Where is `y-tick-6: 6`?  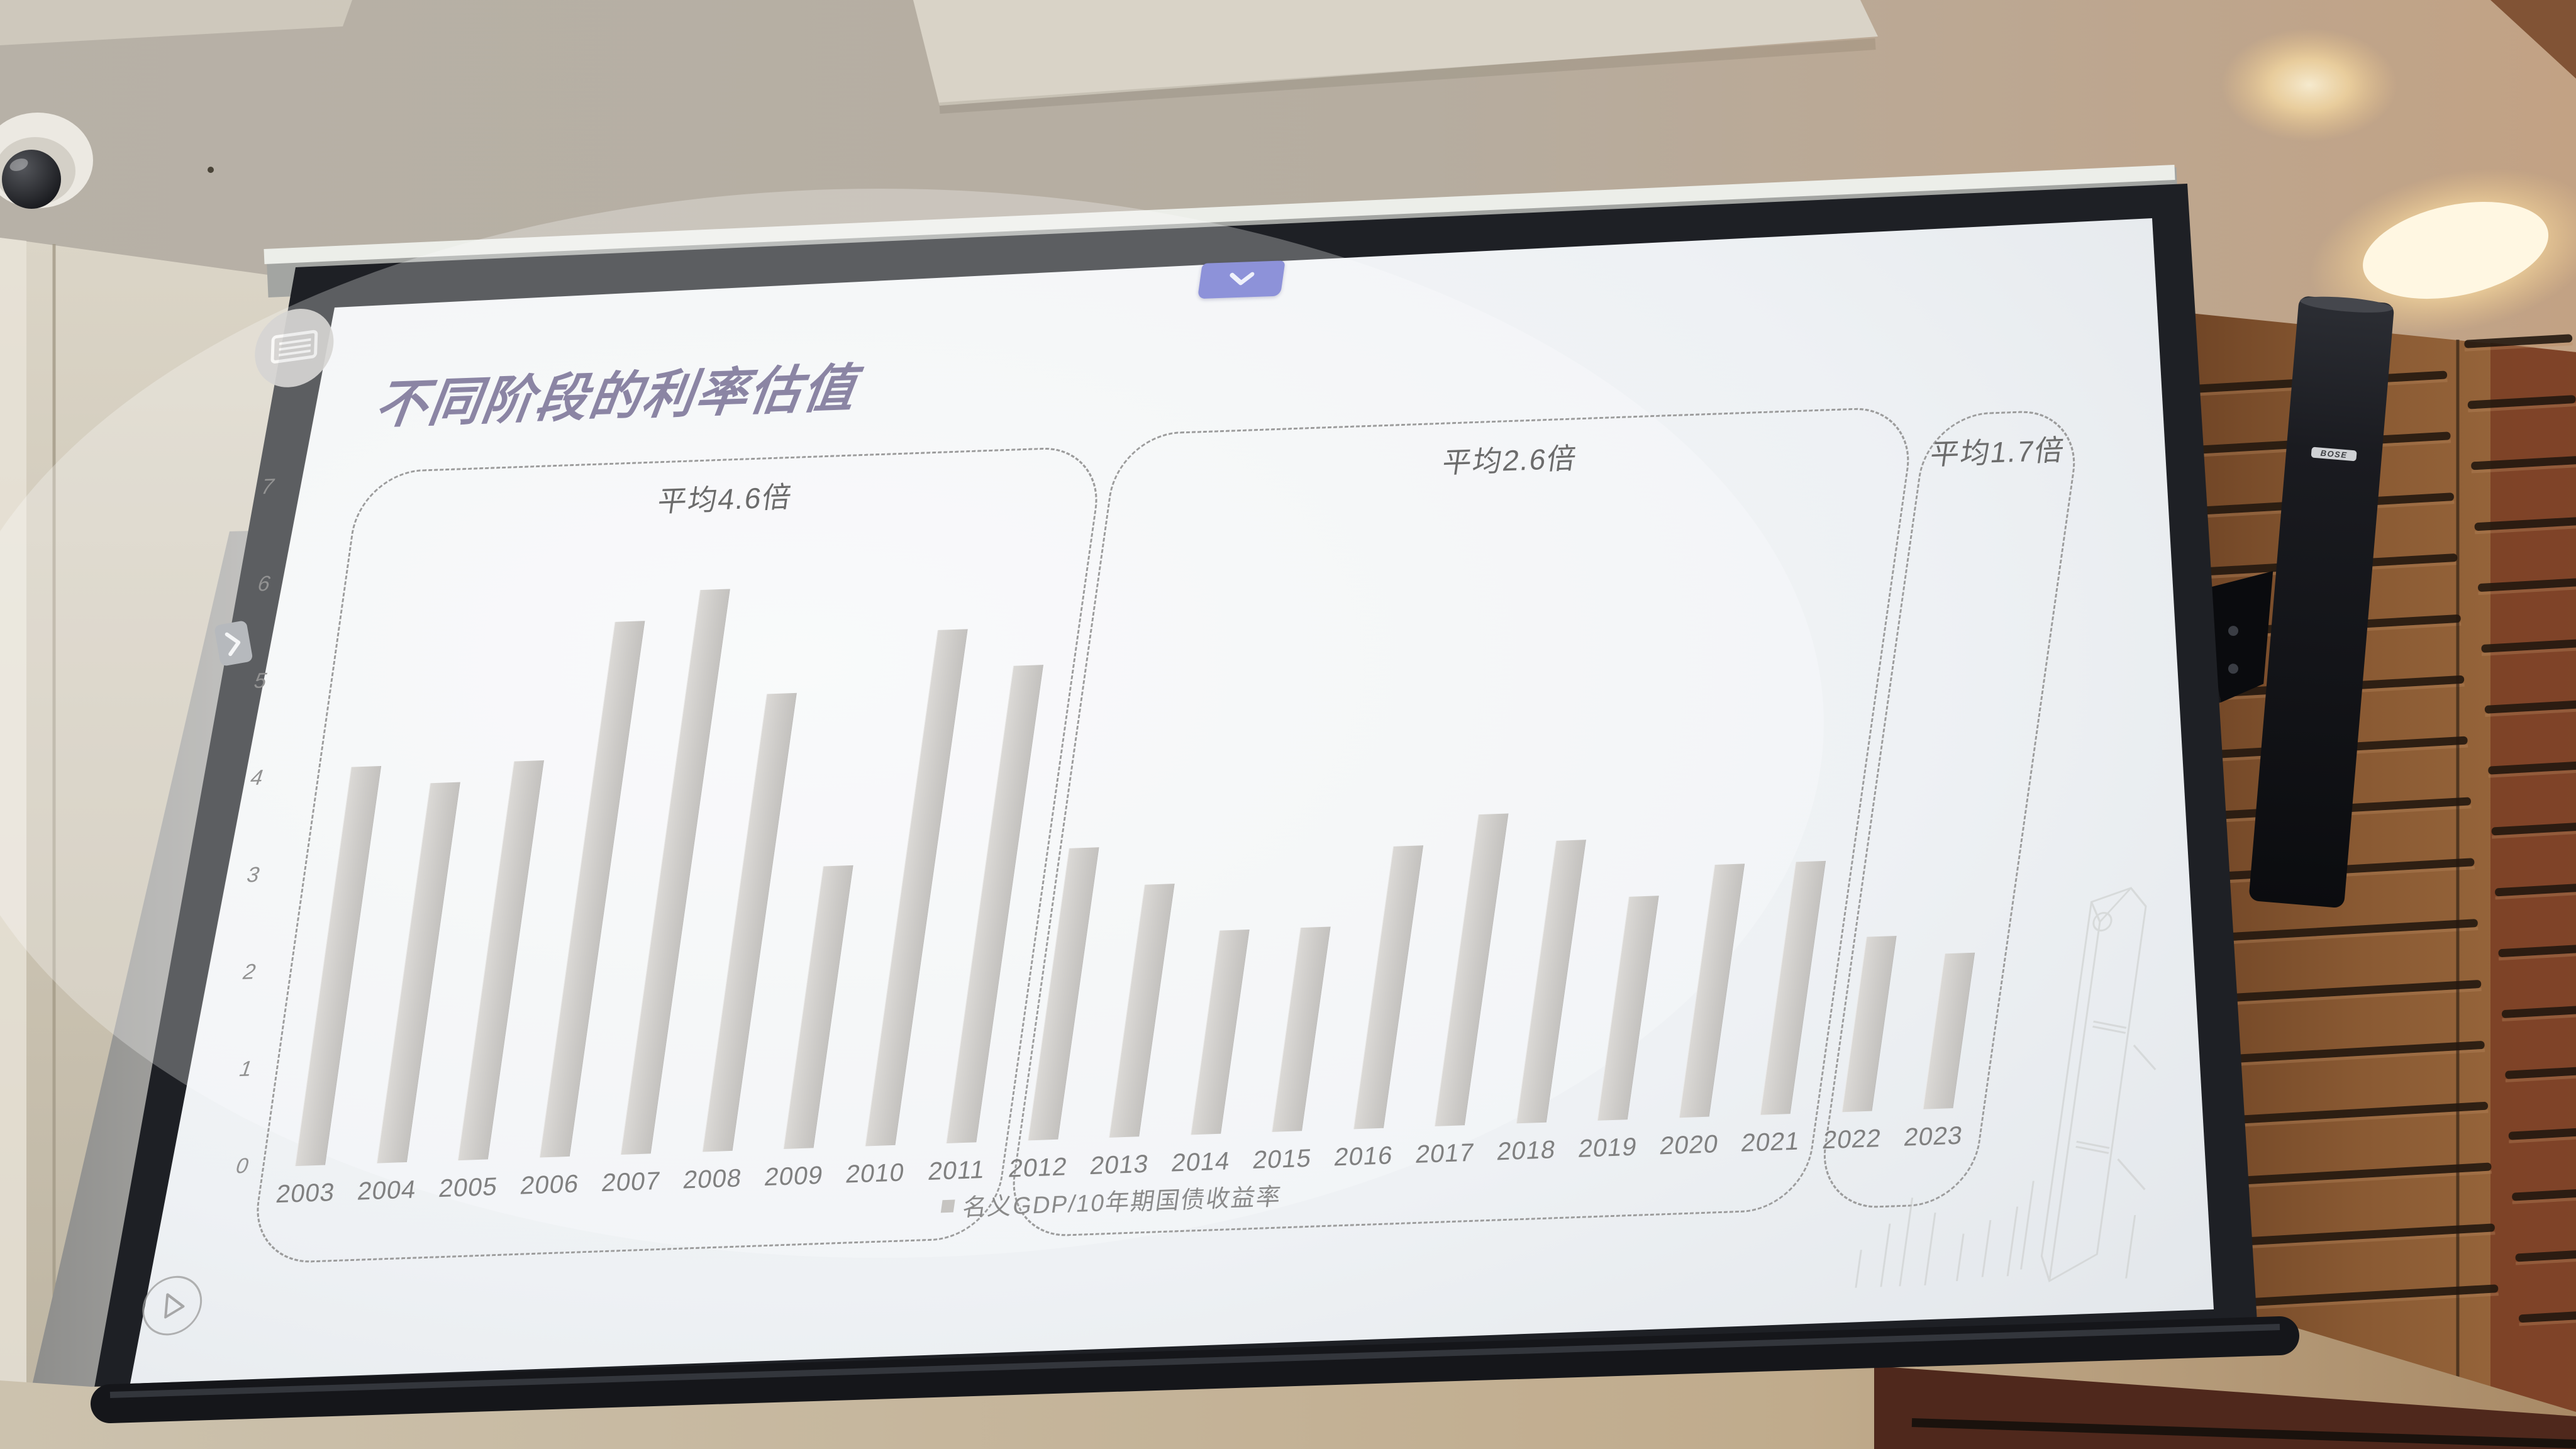 y-tick-6: 6 is located at coordinates (264, 583).